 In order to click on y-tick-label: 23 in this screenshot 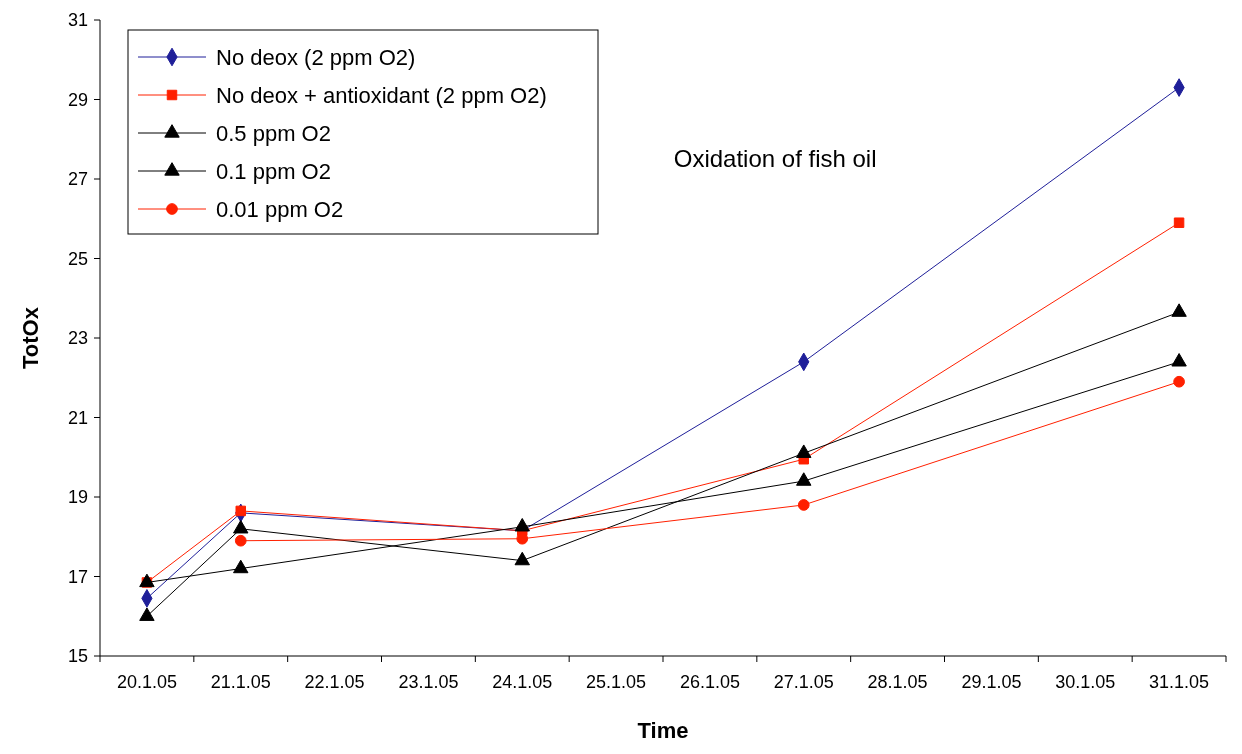, I will do `click(77, 338)`.